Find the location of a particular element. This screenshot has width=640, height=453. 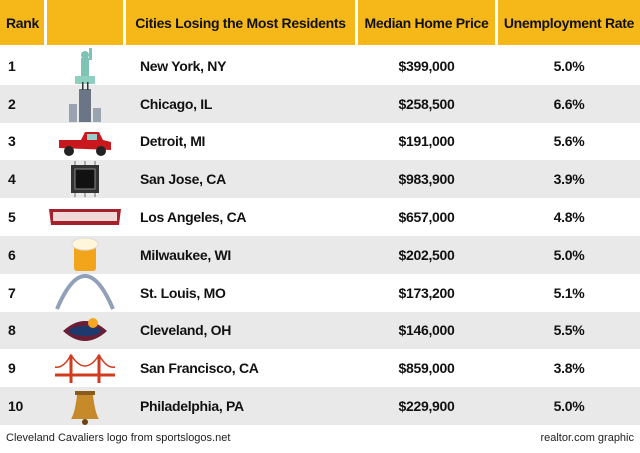

city-cell: New York, NY is located at coordinates (183, 65).